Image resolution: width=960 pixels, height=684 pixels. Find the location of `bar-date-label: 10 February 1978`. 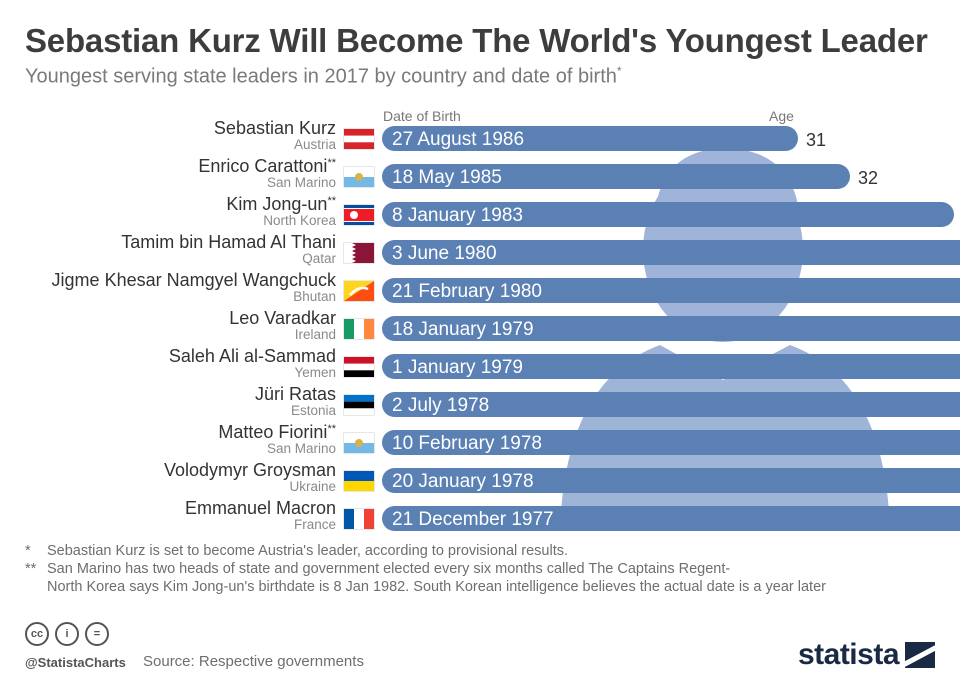

bar-date-label: 10 February 1978 is located at coordinates (467, 443).